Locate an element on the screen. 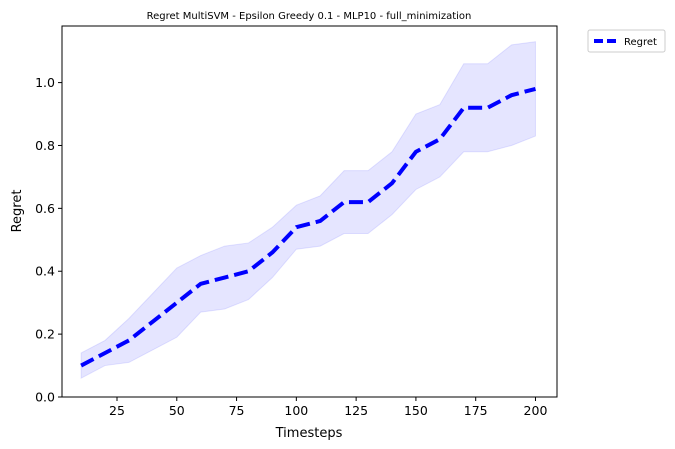  x-tick-label: 175 is located at coordinates (476, 410).